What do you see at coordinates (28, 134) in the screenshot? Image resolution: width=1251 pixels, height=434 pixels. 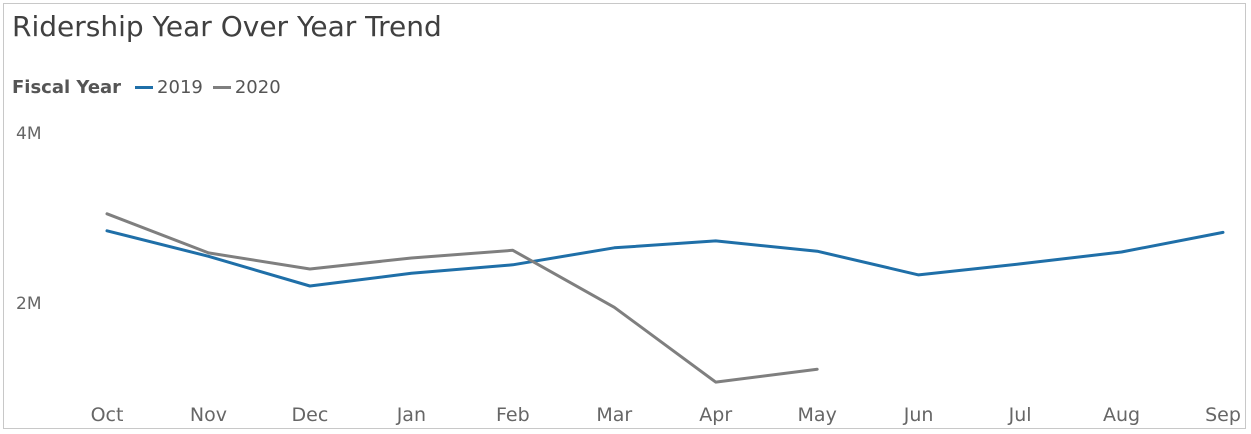 I see `y-tick-label: 4M` at bounding box center [28, 134].